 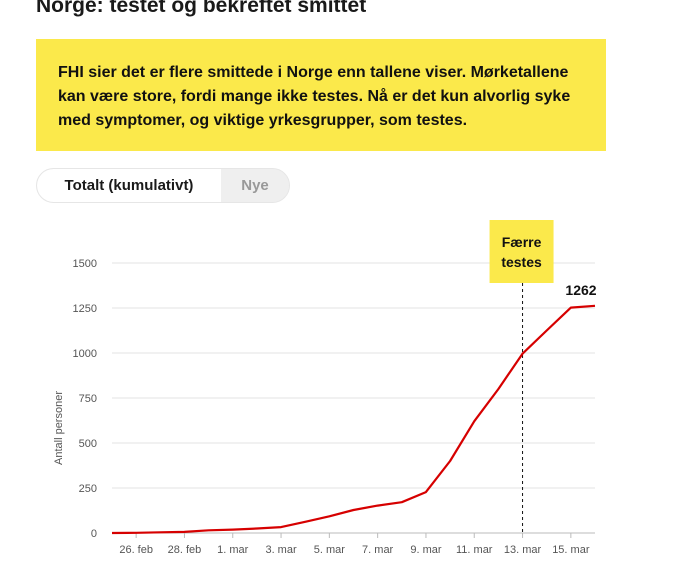 I want to click on x-tick-label: 7. mar, so click(x=378, y=550).